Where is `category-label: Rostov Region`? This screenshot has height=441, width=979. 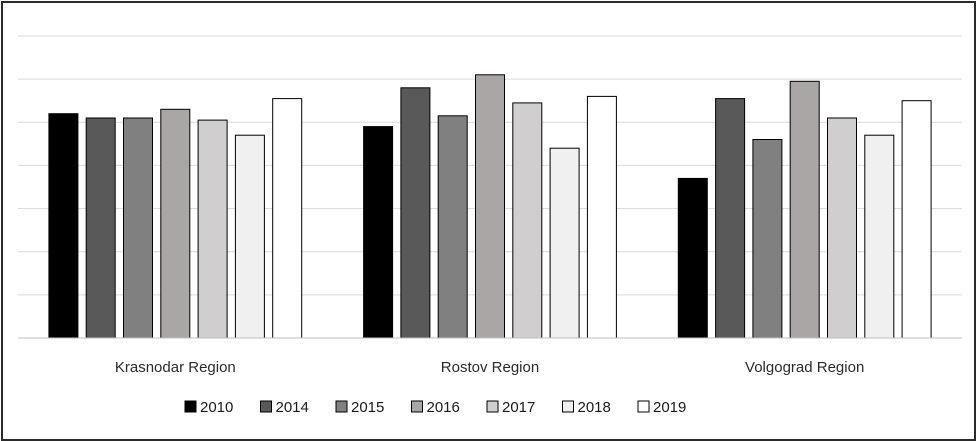 category-label: Rostov Region is located at coordinates (490, 367).